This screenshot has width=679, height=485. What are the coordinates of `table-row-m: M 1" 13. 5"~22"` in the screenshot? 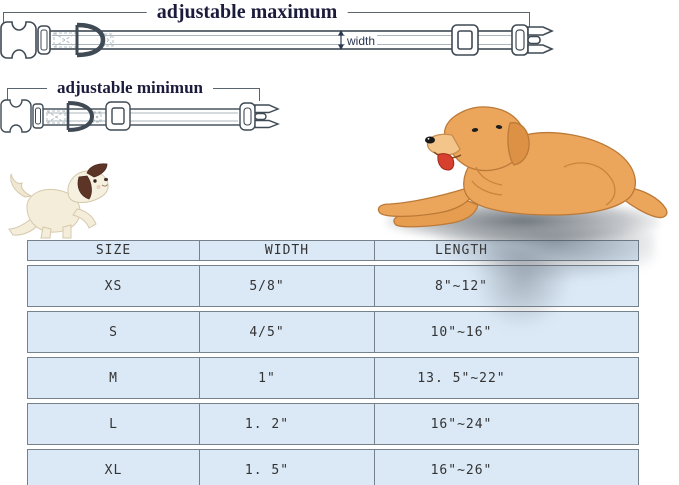 It's located at (333, 378).